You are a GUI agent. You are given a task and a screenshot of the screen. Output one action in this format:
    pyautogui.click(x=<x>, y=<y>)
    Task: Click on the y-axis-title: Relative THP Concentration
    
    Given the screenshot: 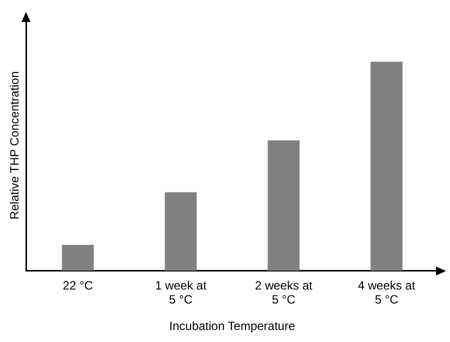 What is the action you would take?
    pyautogui.click(x=15, y=145)
    